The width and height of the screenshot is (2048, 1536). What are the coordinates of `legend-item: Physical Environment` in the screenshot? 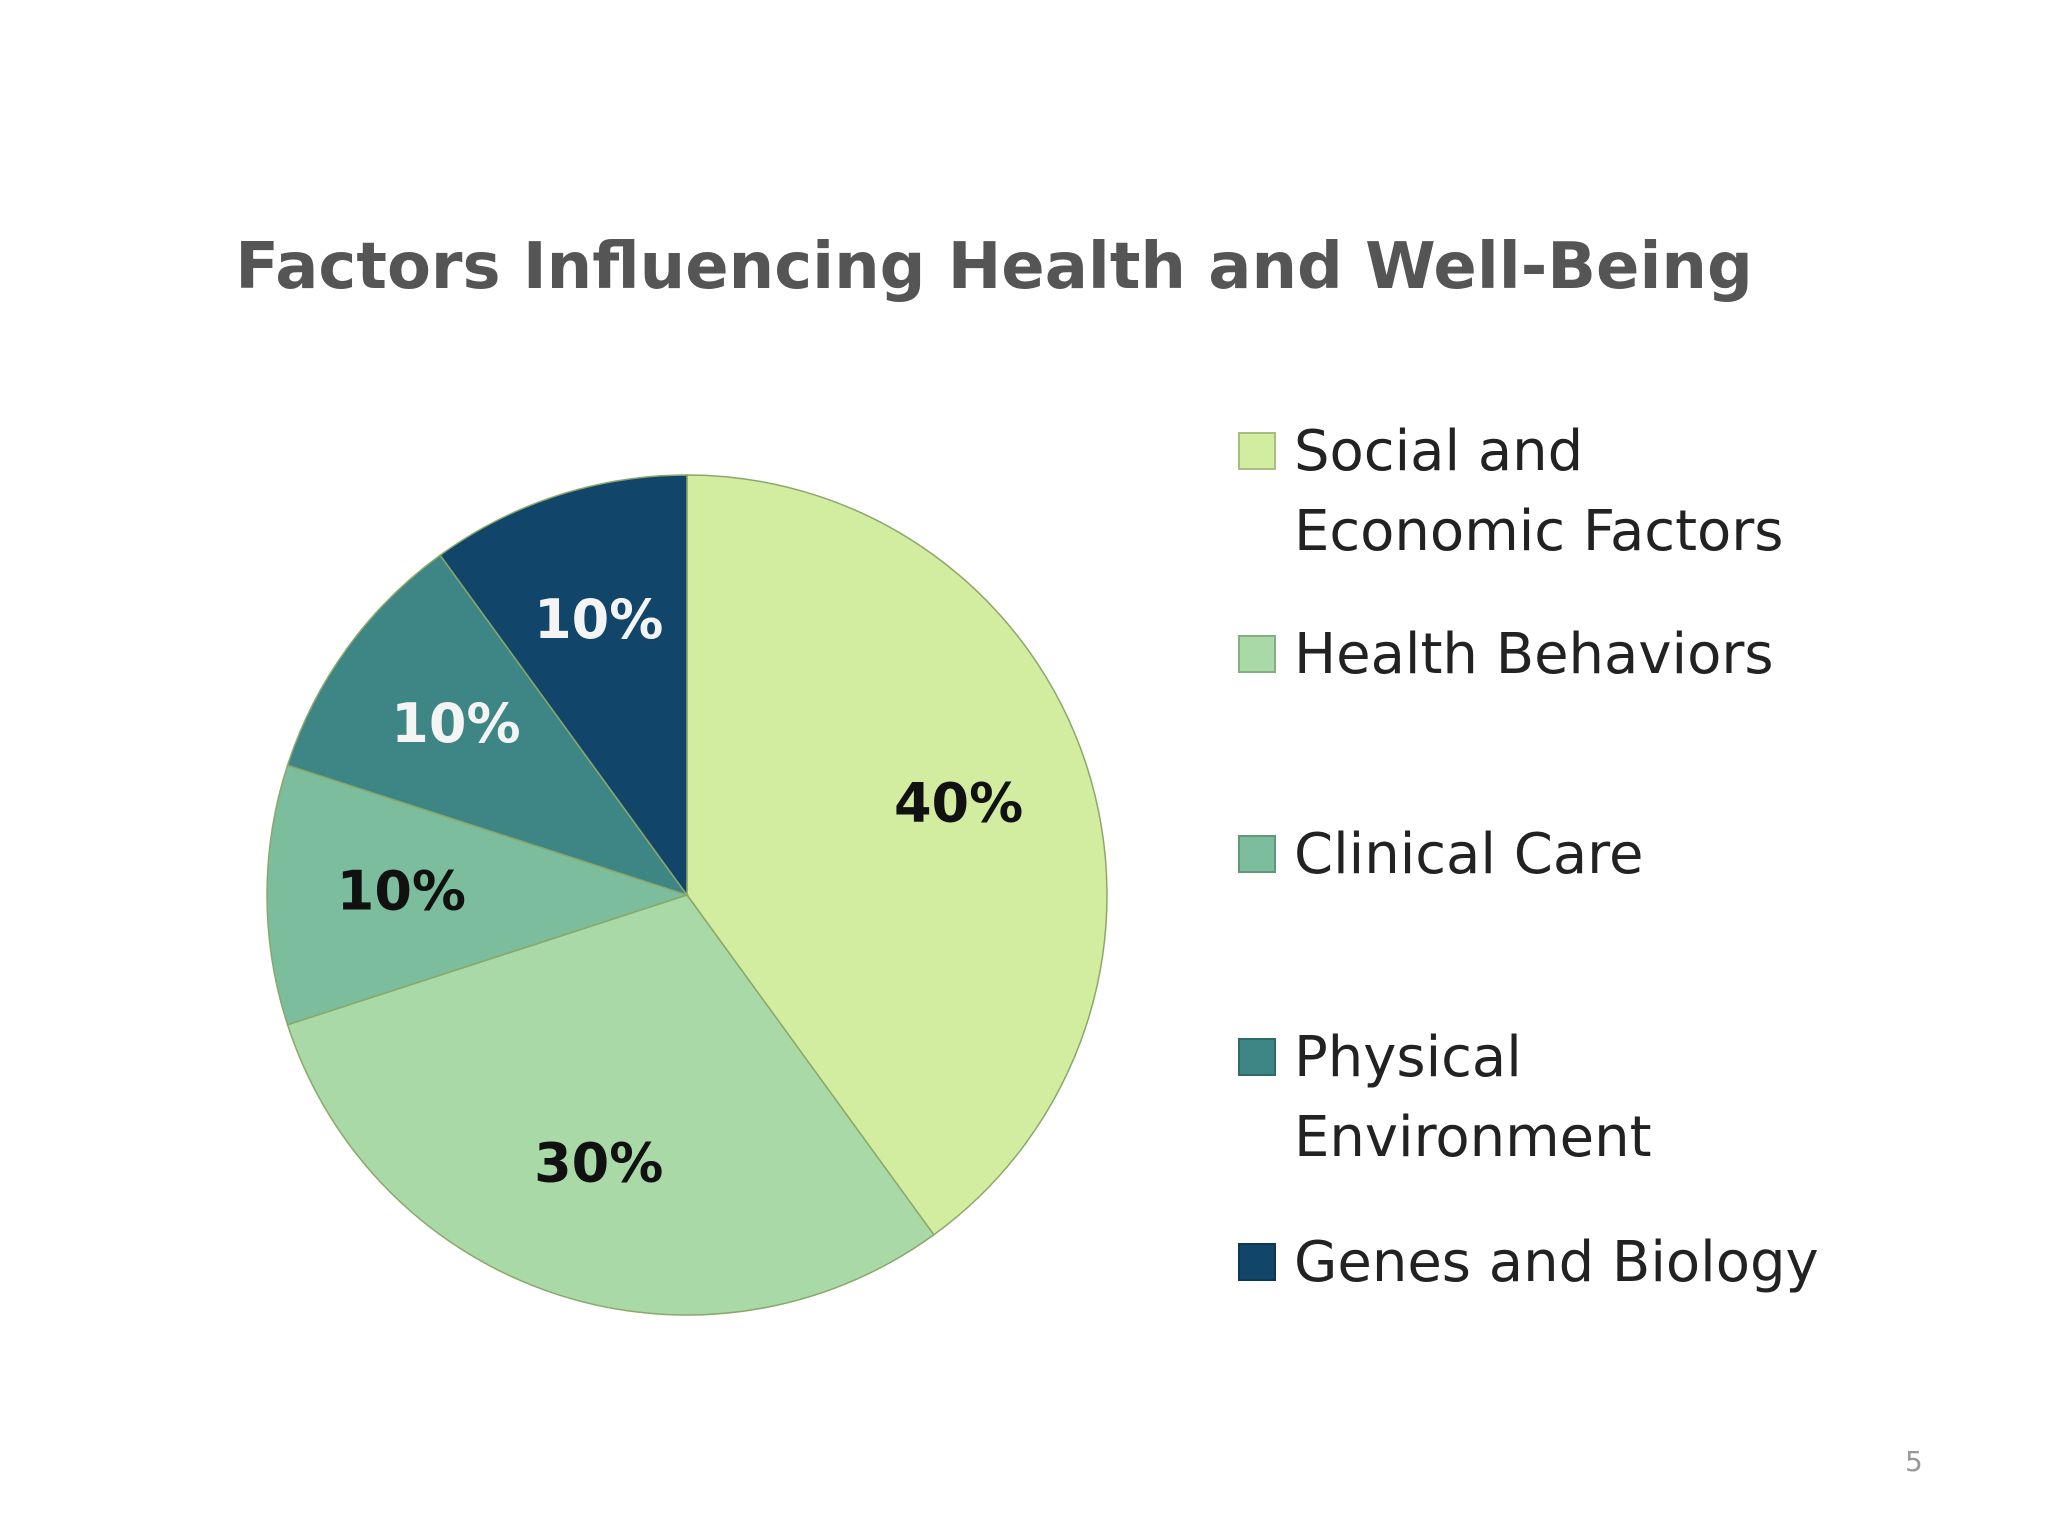 It's located at (1546, 1098).